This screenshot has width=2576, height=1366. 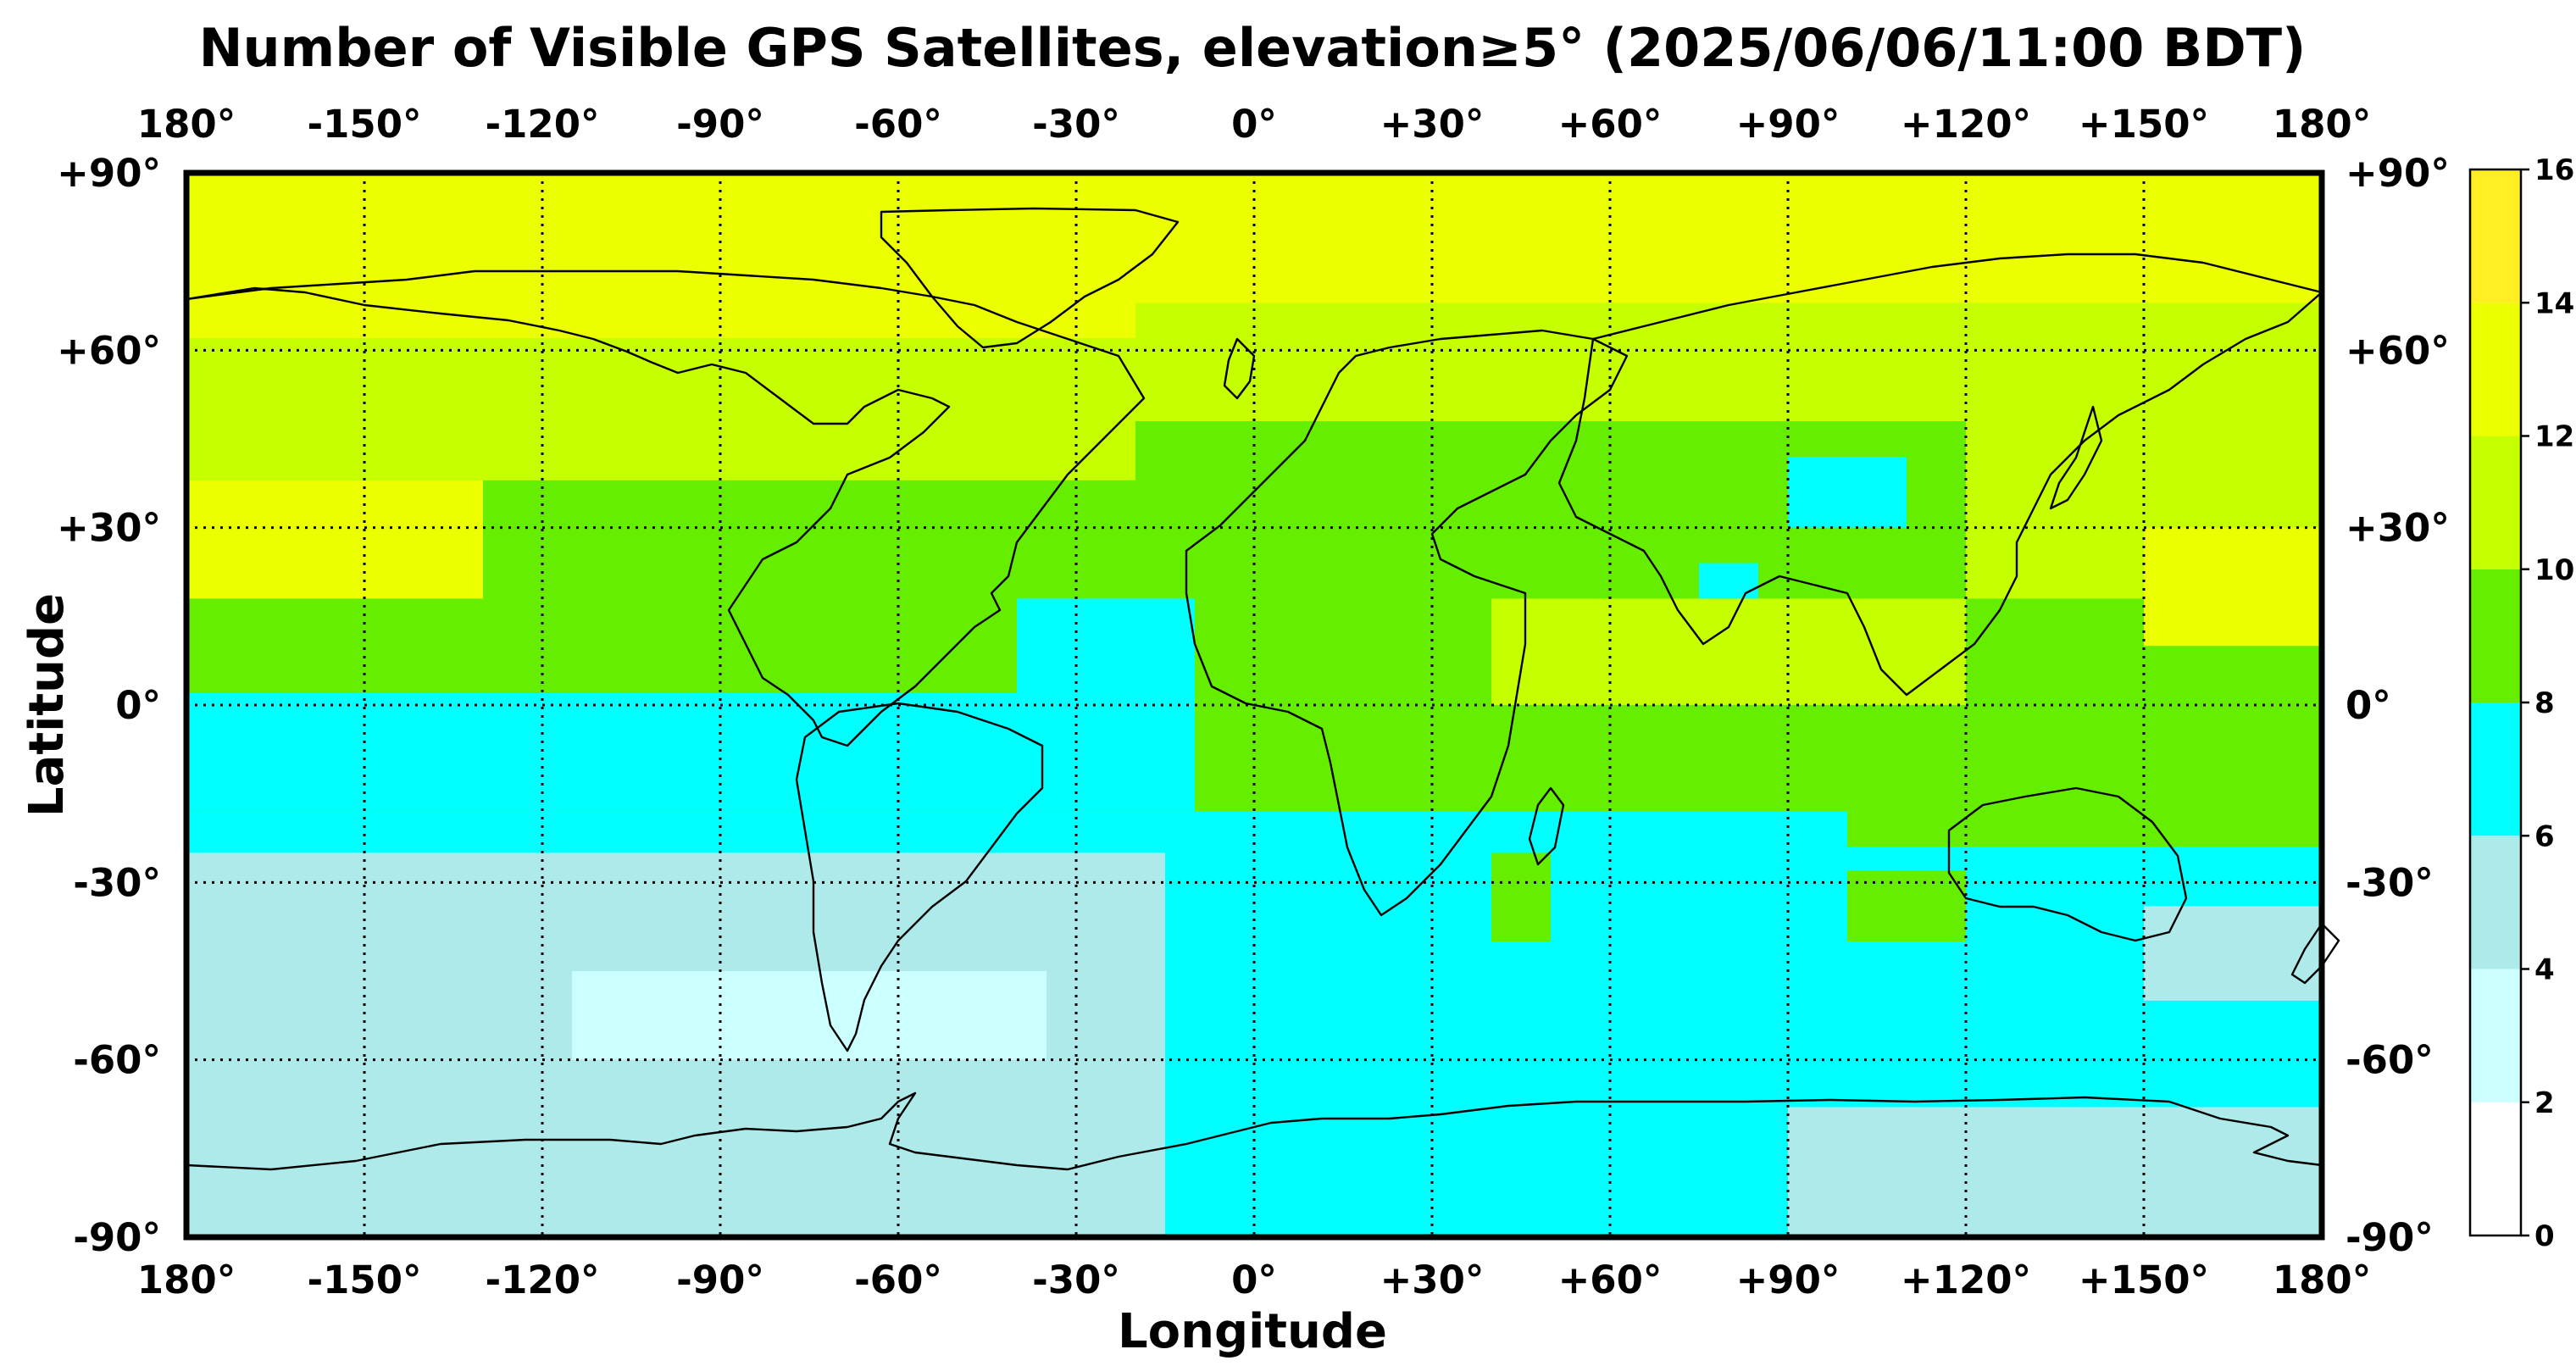 What do you see at coordinates (1546, 826) in the screenshot?
I see `coast-madagascar` at bounding box center [1546, 826].